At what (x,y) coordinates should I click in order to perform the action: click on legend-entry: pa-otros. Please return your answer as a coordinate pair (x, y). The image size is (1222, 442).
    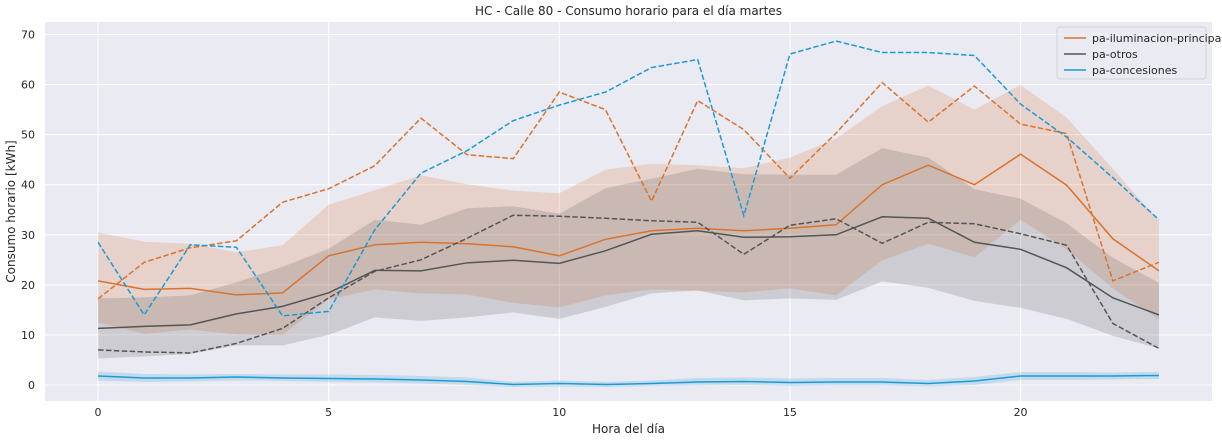
    Looking at the image, I should click on (1115, 54).